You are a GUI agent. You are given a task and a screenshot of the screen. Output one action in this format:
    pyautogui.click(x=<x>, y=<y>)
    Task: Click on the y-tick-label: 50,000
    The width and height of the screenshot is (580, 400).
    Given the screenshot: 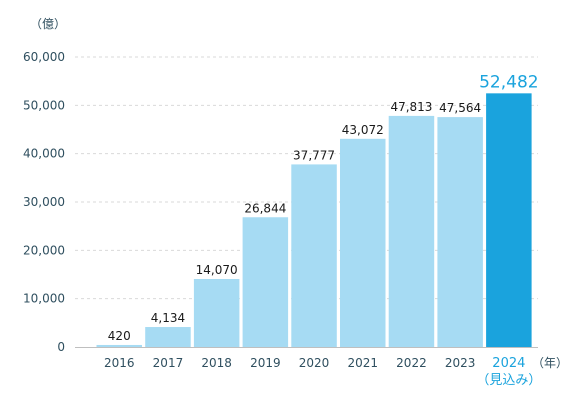 What is the action you would take?
    pyautogui.click(x=44, y=105)
    